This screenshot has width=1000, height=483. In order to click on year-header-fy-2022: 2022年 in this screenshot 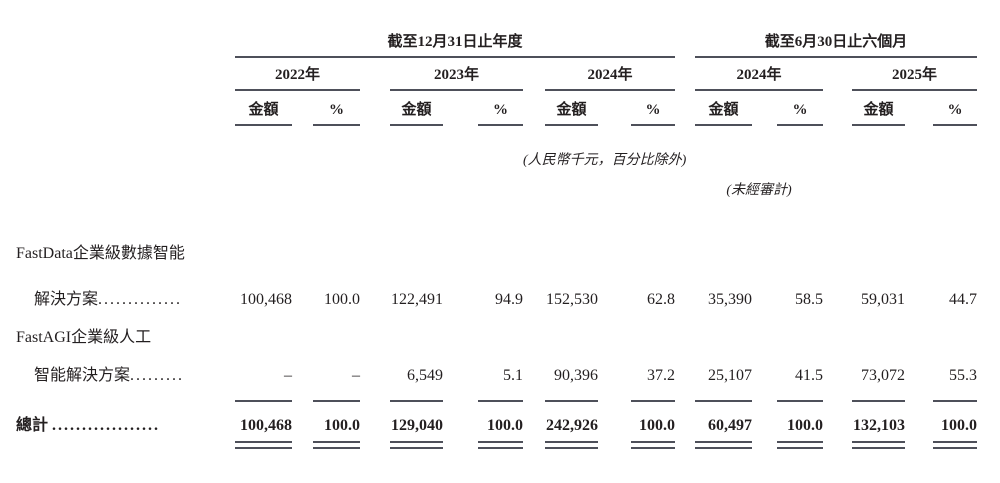, I will do `click(297, 74)`.